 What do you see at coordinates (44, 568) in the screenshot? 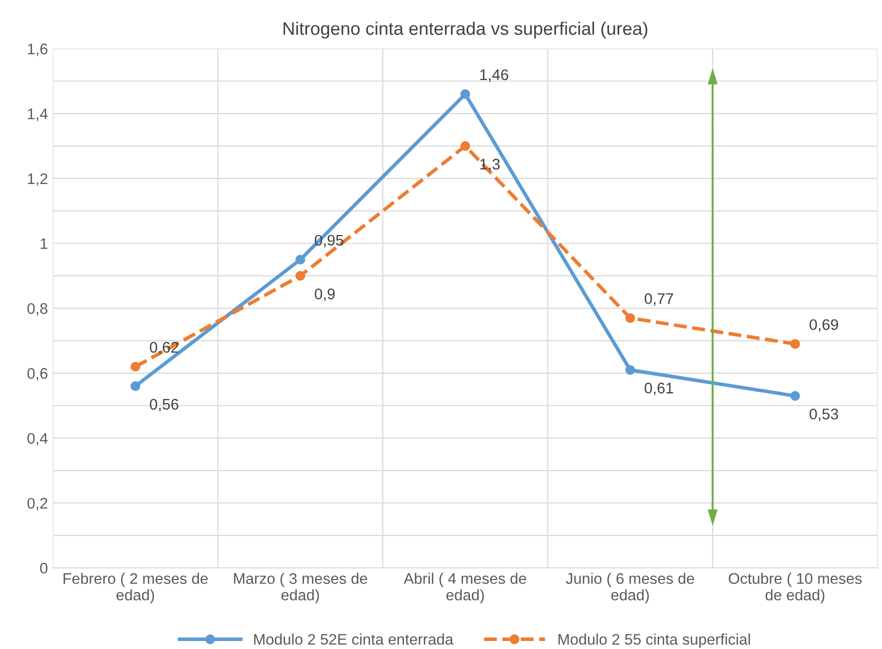
I see `y-tick-label: 0` at bounding box center [44, 568].